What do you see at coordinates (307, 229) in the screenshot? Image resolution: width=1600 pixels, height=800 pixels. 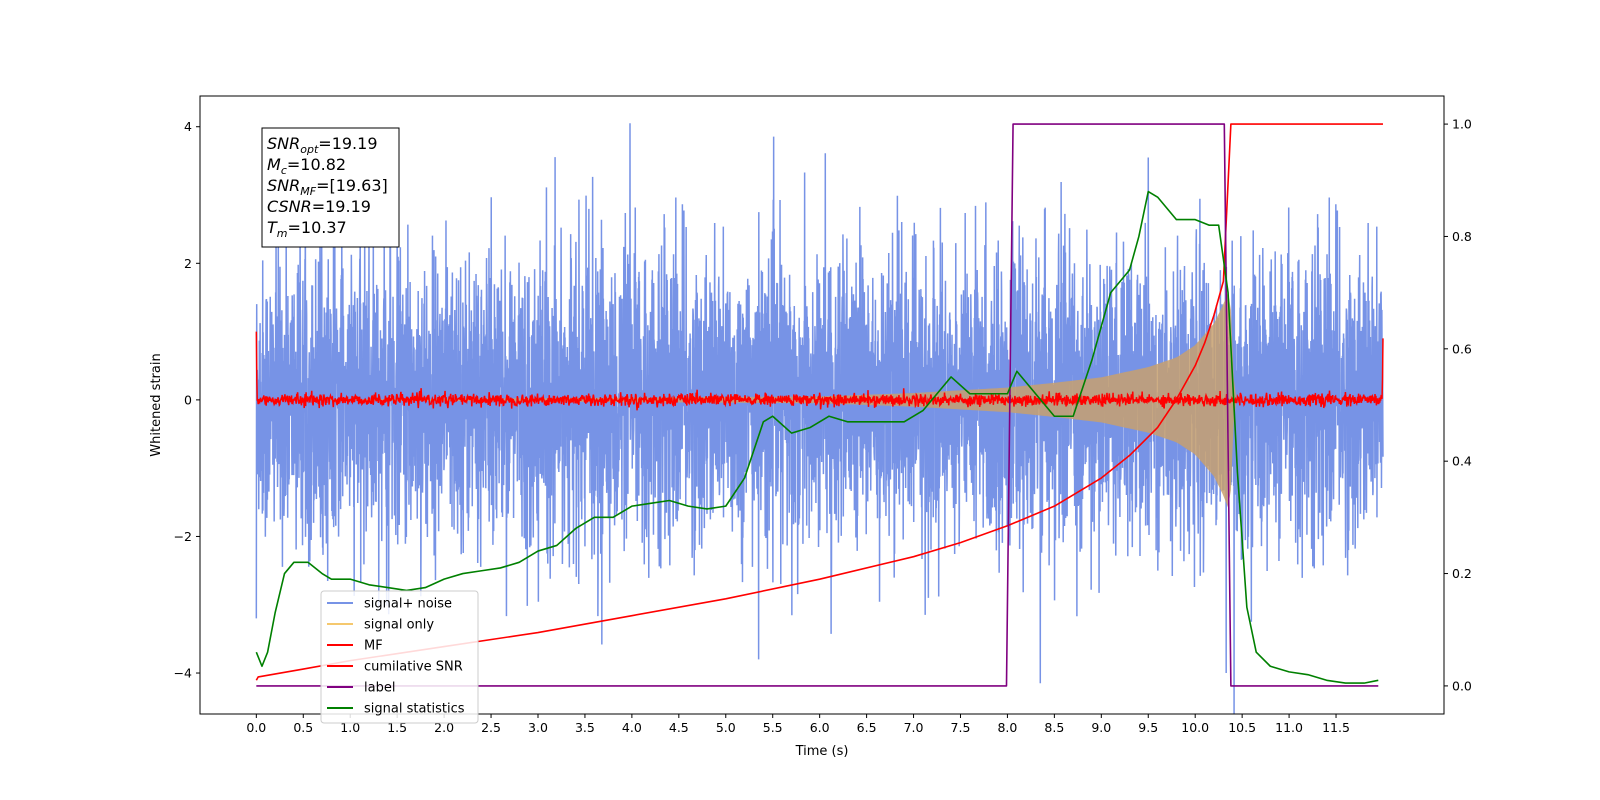 I see `annotation-line: Tm=10.37` at bounding box center [307, 229].